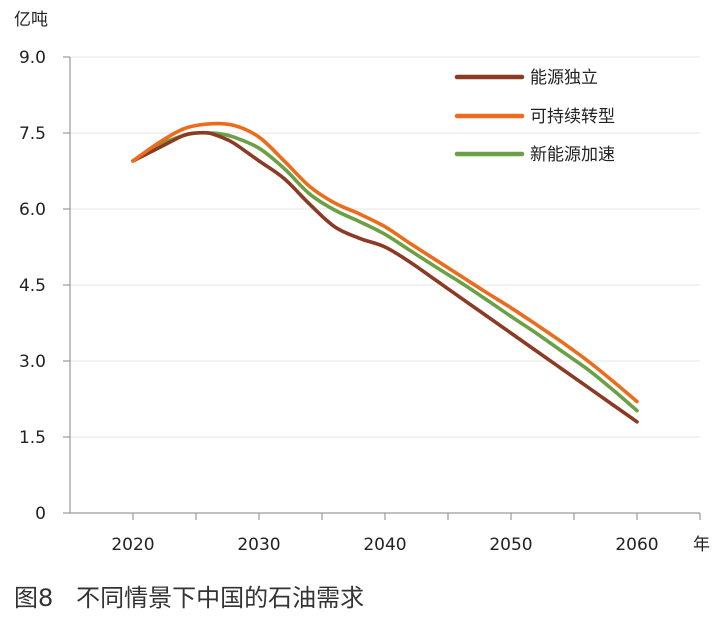  Describe the element at coordinates (32, 134) in the screenshot. I see `y-tick-label: 7.5` at that location.